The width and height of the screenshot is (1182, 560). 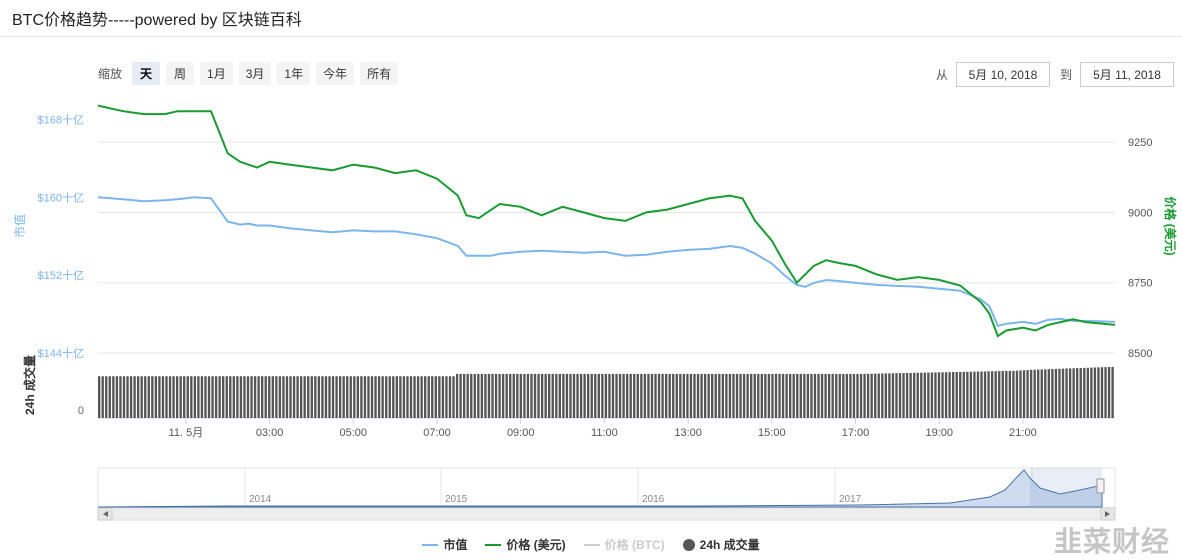 I want to click on navigator-scrollbar, so click(x=606, y=514).